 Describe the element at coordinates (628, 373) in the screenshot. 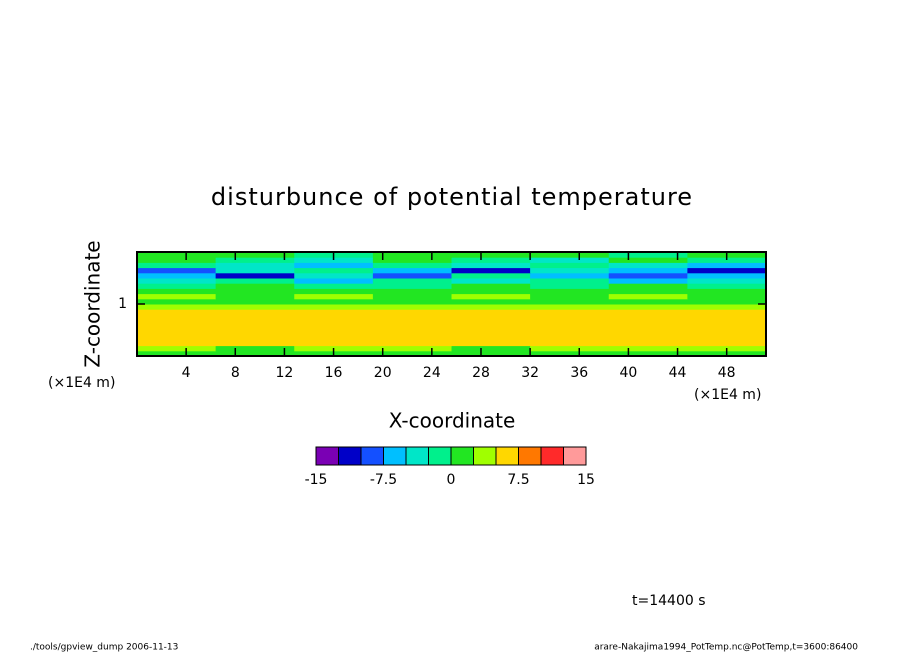

I see `x-tick-label: 40` at that location.